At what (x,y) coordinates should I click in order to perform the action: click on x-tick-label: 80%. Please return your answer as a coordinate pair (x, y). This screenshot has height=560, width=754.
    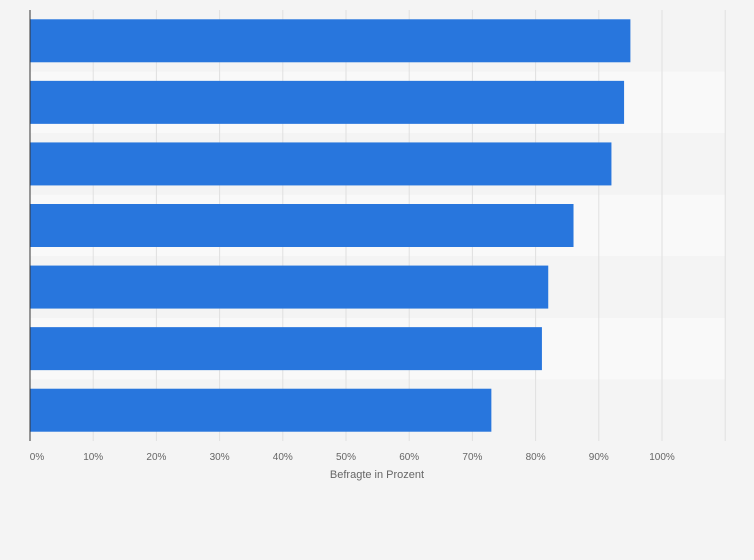
    Looking at the image, I should click on (536, 457).